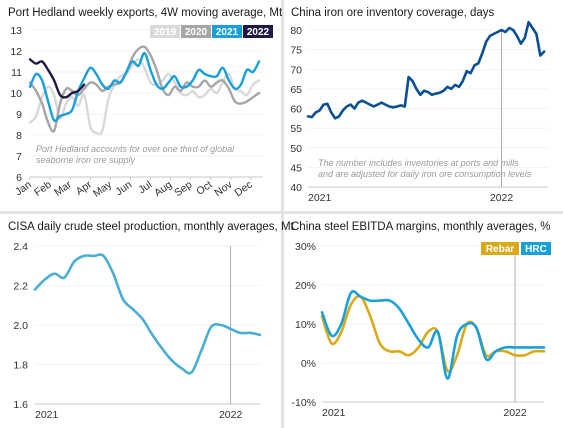 Image resolution: width=563 pixels, height=428 pixels. What do you see at coordinates (281, 212) in the screenshot?
I see `divider-horizontal` at bounding box center [281, 212].